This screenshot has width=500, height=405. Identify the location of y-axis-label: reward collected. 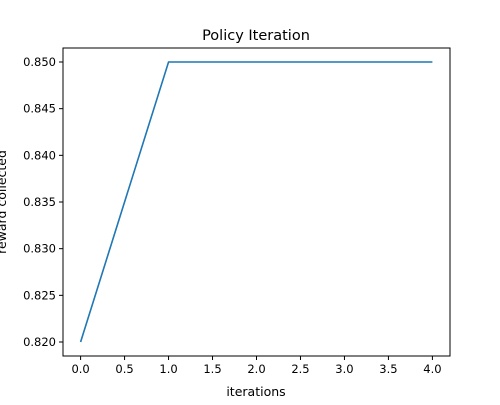
(4, 202).